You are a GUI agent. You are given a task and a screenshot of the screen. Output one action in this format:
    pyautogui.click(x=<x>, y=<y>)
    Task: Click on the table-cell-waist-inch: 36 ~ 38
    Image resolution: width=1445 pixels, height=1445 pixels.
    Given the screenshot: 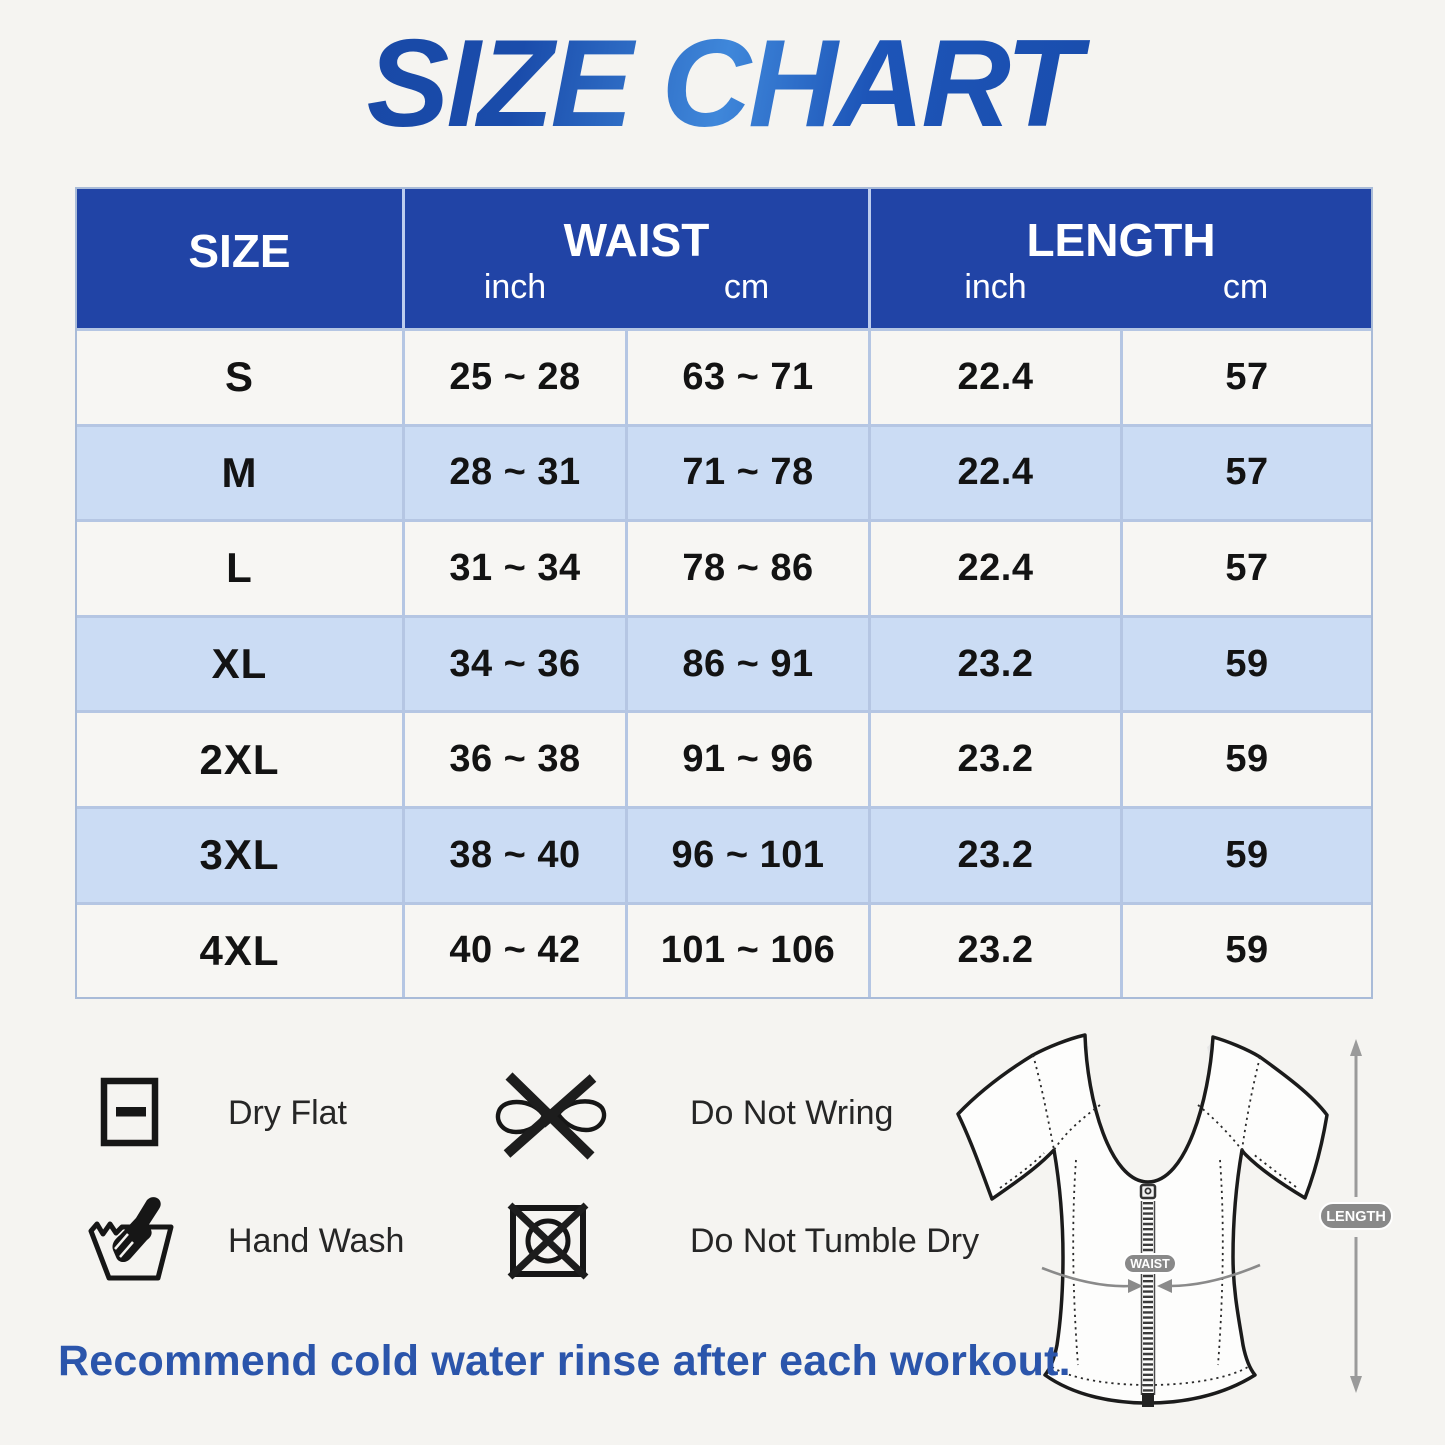 What is the action you would take?
    pyautogui.click(x=513, y=758)
    